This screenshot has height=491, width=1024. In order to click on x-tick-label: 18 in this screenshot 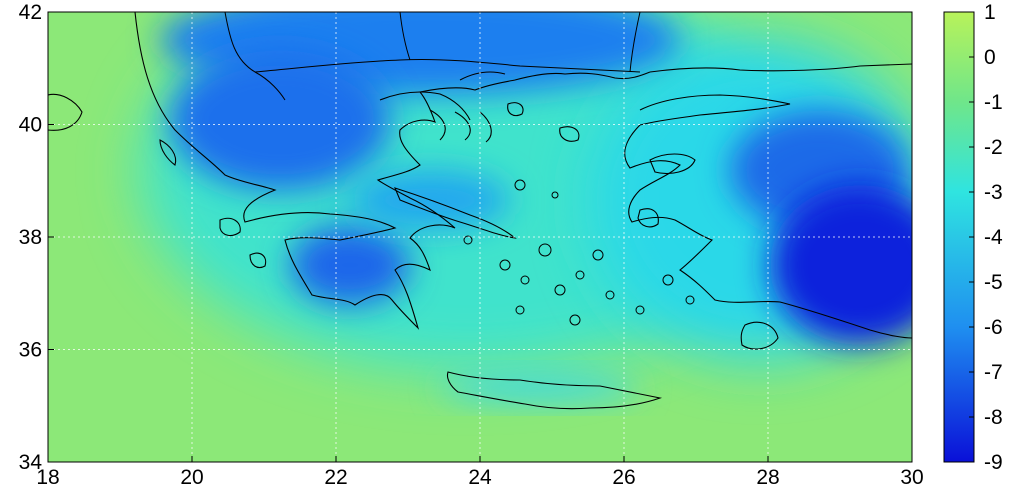, I will do `click(47, 477)`.